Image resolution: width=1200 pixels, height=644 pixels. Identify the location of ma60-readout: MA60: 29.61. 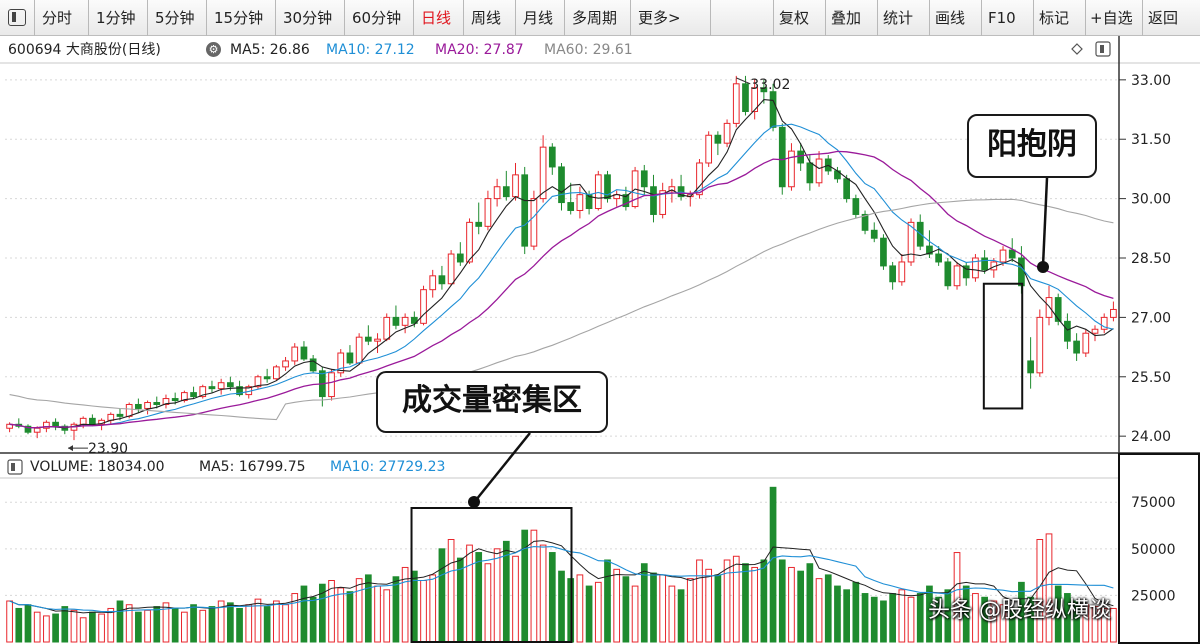
(588, 50).